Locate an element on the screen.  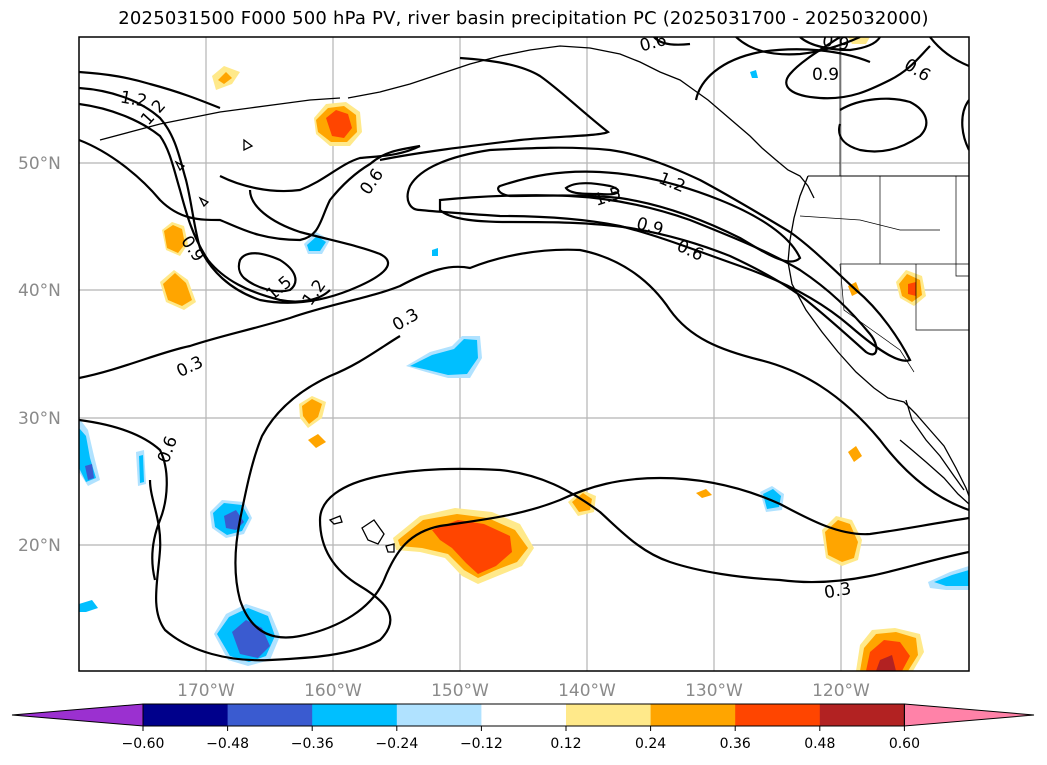
lat-label-50n: 50°N is located at coordinates (39, 164).